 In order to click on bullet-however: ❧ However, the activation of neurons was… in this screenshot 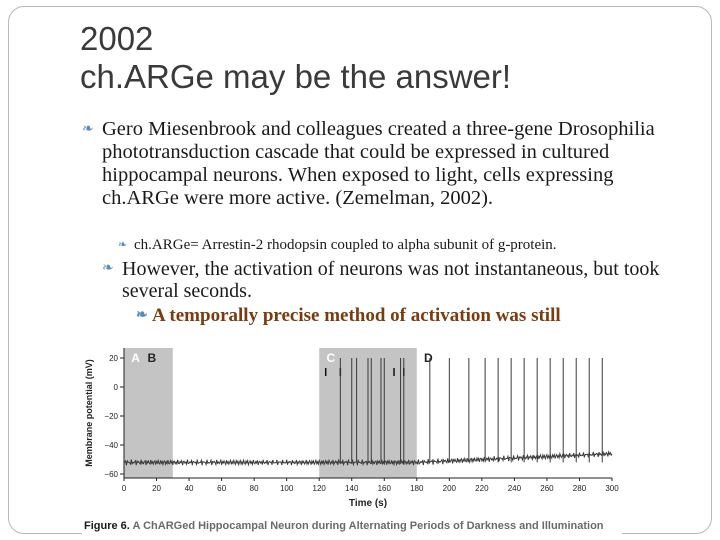, I will do `click(392, 280)`.